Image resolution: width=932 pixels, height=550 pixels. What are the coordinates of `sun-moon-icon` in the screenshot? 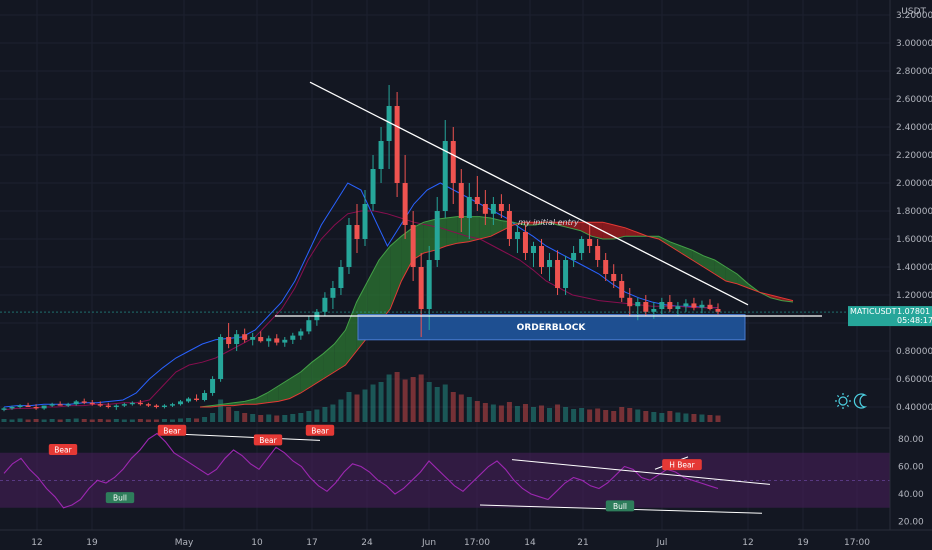 It's located at (851, 401).